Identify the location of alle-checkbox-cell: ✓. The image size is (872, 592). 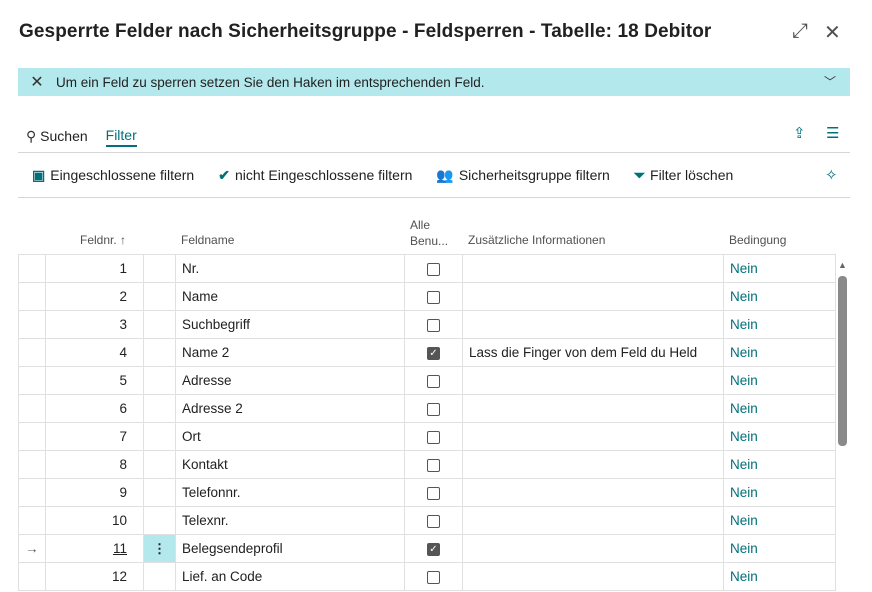
(433, 548).